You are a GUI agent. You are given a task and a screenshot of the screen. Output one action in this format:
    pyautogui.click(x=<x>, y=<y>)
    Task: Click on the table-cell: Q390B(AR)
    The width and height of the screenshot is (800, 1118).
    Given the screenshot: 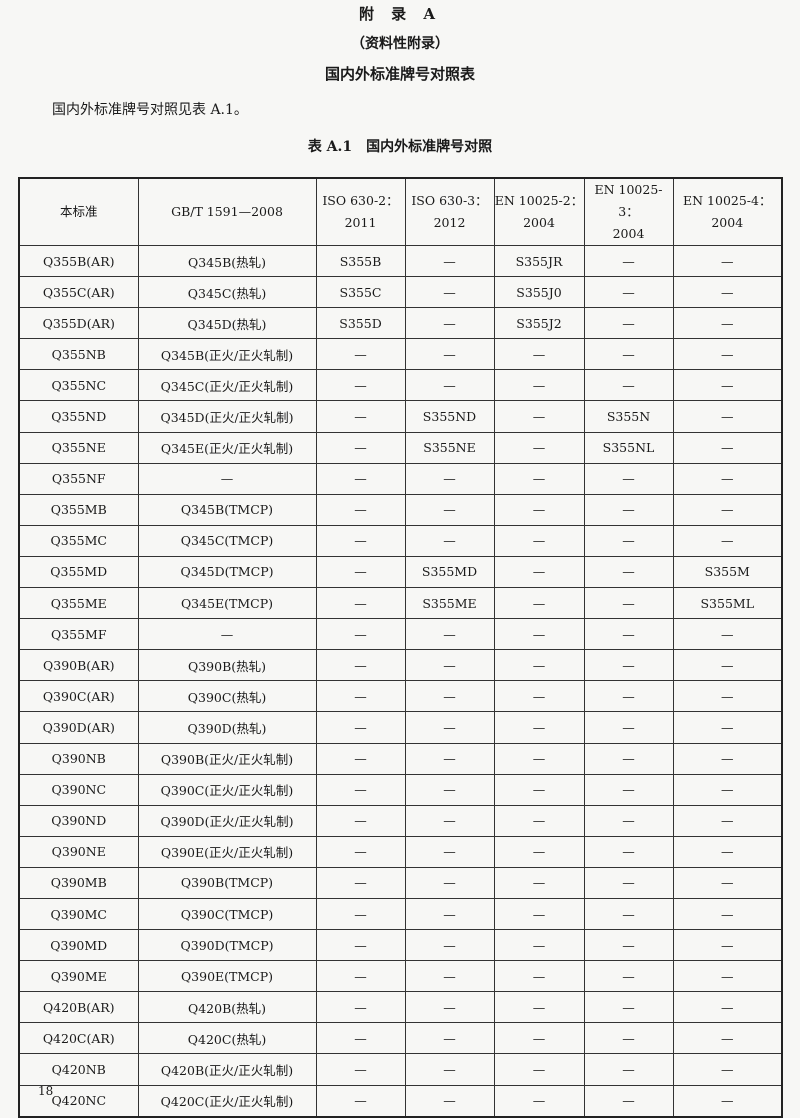 What is the action you would take?
    pyautogui.click(x=78, y=665)
    